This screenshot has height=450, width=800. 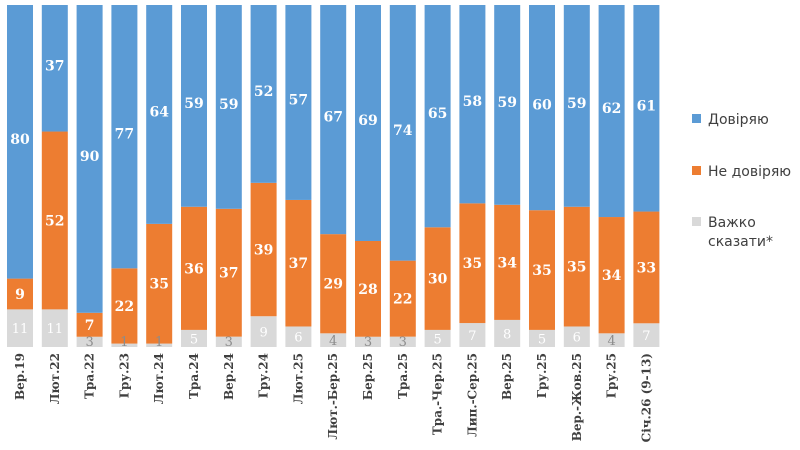 I want to click on data-label-distrust: 34, so click(x=612, y=276).